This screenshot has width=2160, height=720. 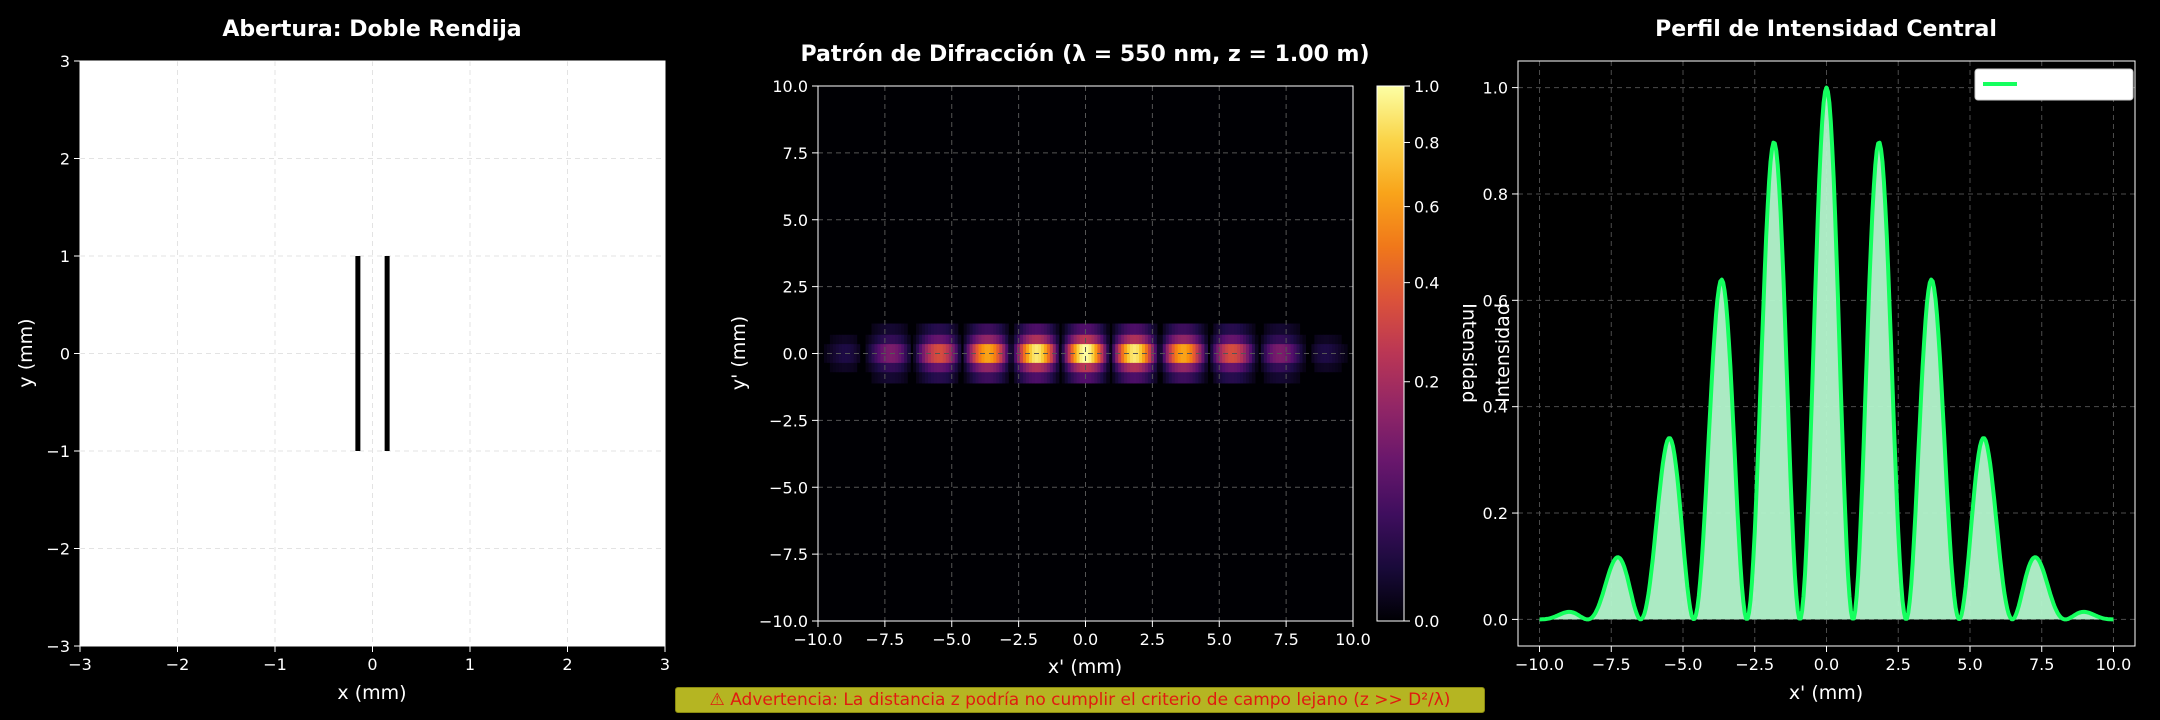 I want to click on y-tick-label: 0.8, so click(x=1495, y=194).